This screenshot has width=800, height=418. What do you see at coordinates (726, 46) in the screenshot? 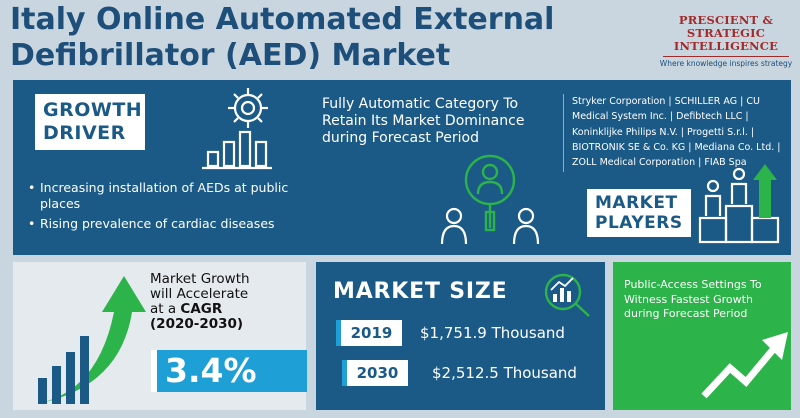
I see `logo-line-2: INTELLIGENCE` at bounding box center [726, 46].